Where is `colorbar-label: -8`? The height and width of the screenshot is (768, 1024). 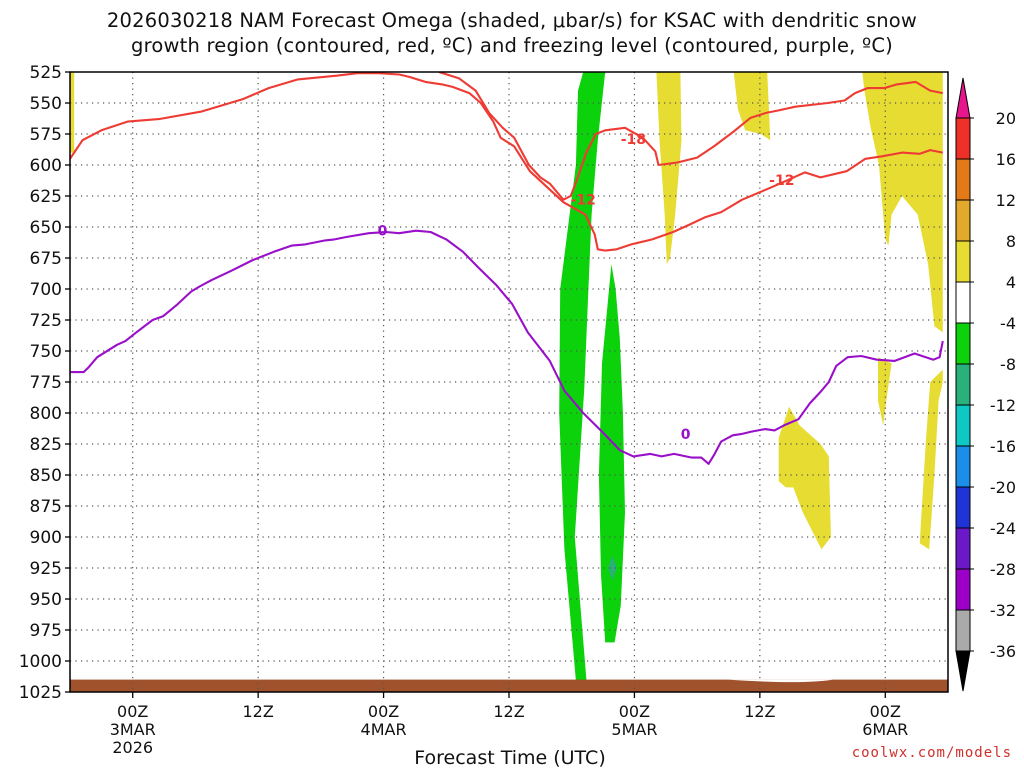 colorbar-label: -8 is located at coordinates (1008, 364).